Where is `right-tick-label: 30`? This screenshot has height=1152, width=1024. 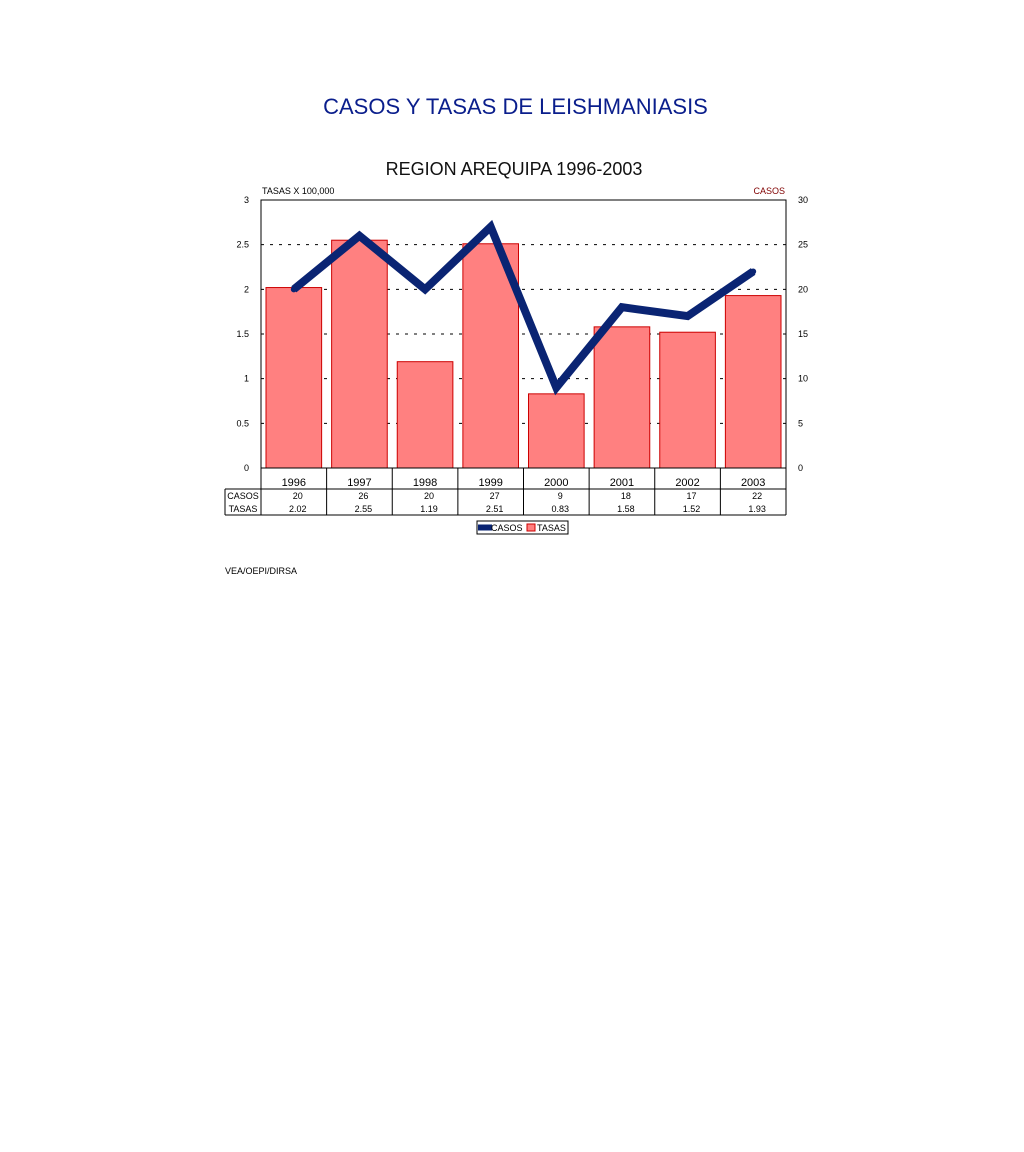 right-tick-label: 30 is located at coordinates (803, 200).